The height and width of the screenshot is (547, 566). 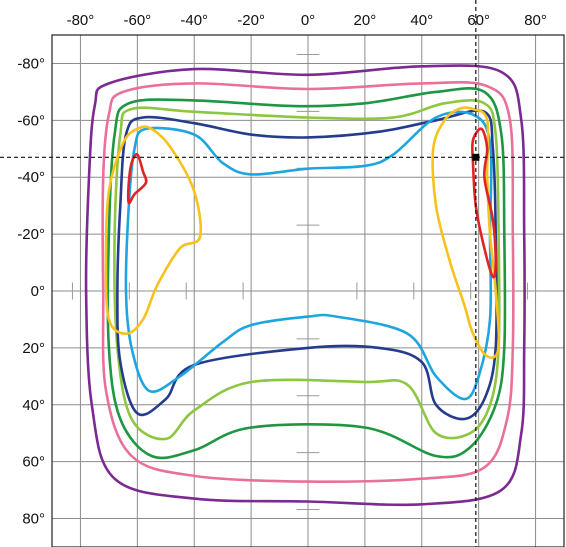 What do you see at coordinates (421, 20) in the screenshot?
I see `x-tick-label: 40°` at bounding box center [421, 20].